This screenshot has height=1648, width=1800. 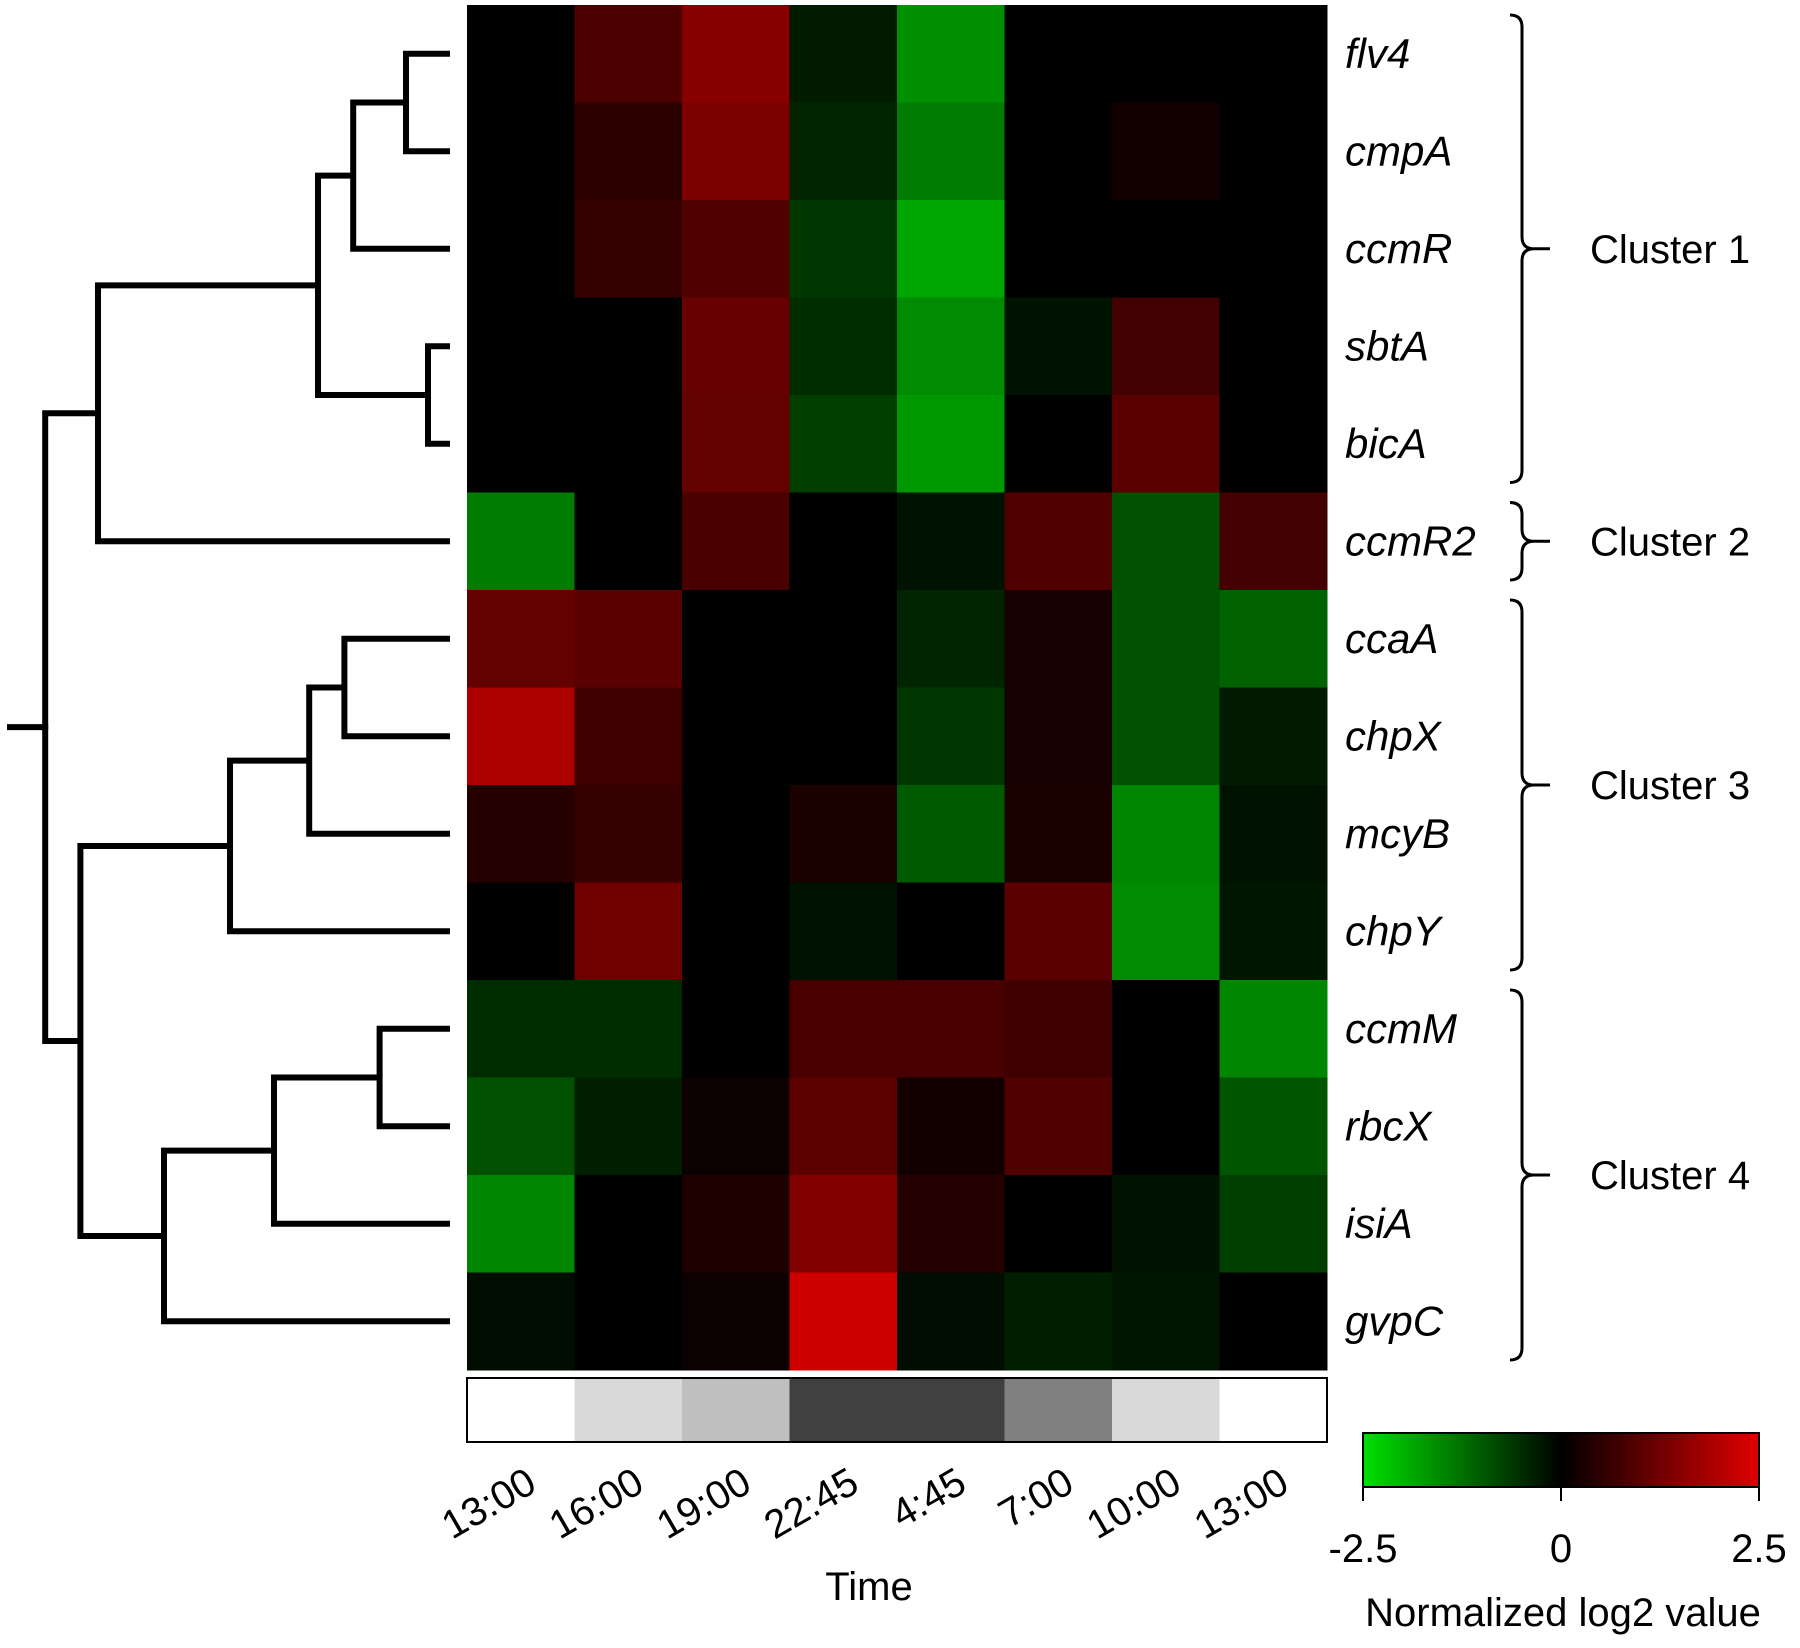 I want to click on gene-label: ccmR2, so click(x=1410, y=540).